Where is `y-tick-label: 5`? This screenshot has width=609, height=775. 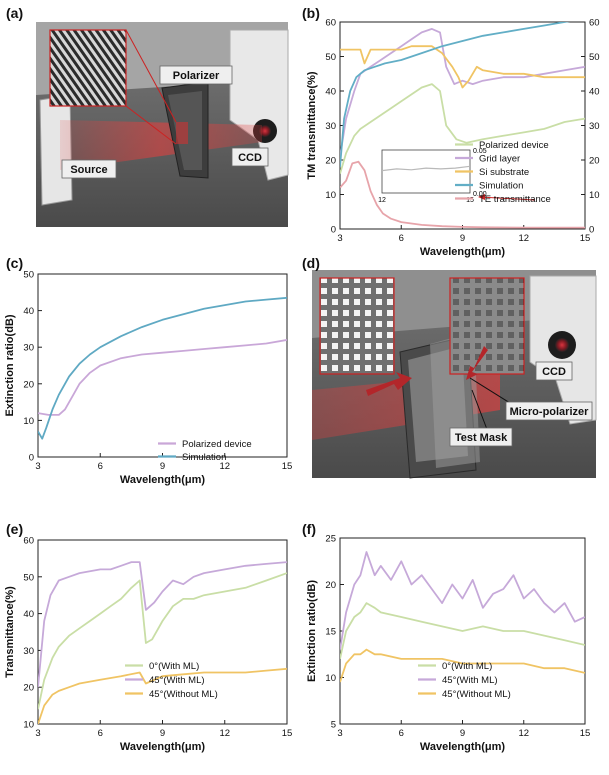 y-tick-label: 5 is located at coordinates (333, 725).